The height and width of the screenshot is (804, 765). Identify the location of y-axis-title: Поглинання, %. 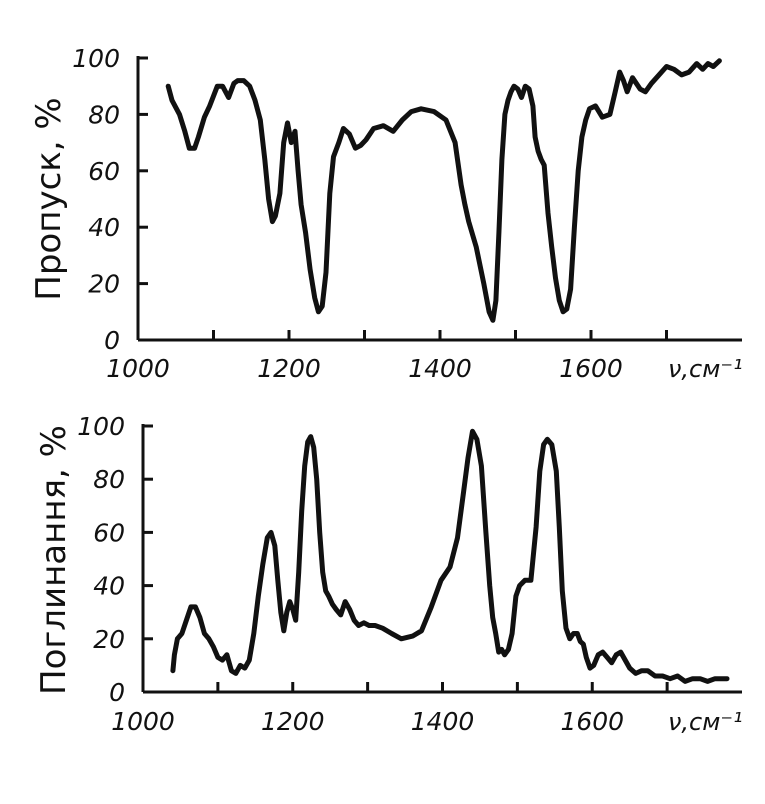
(54, 560).